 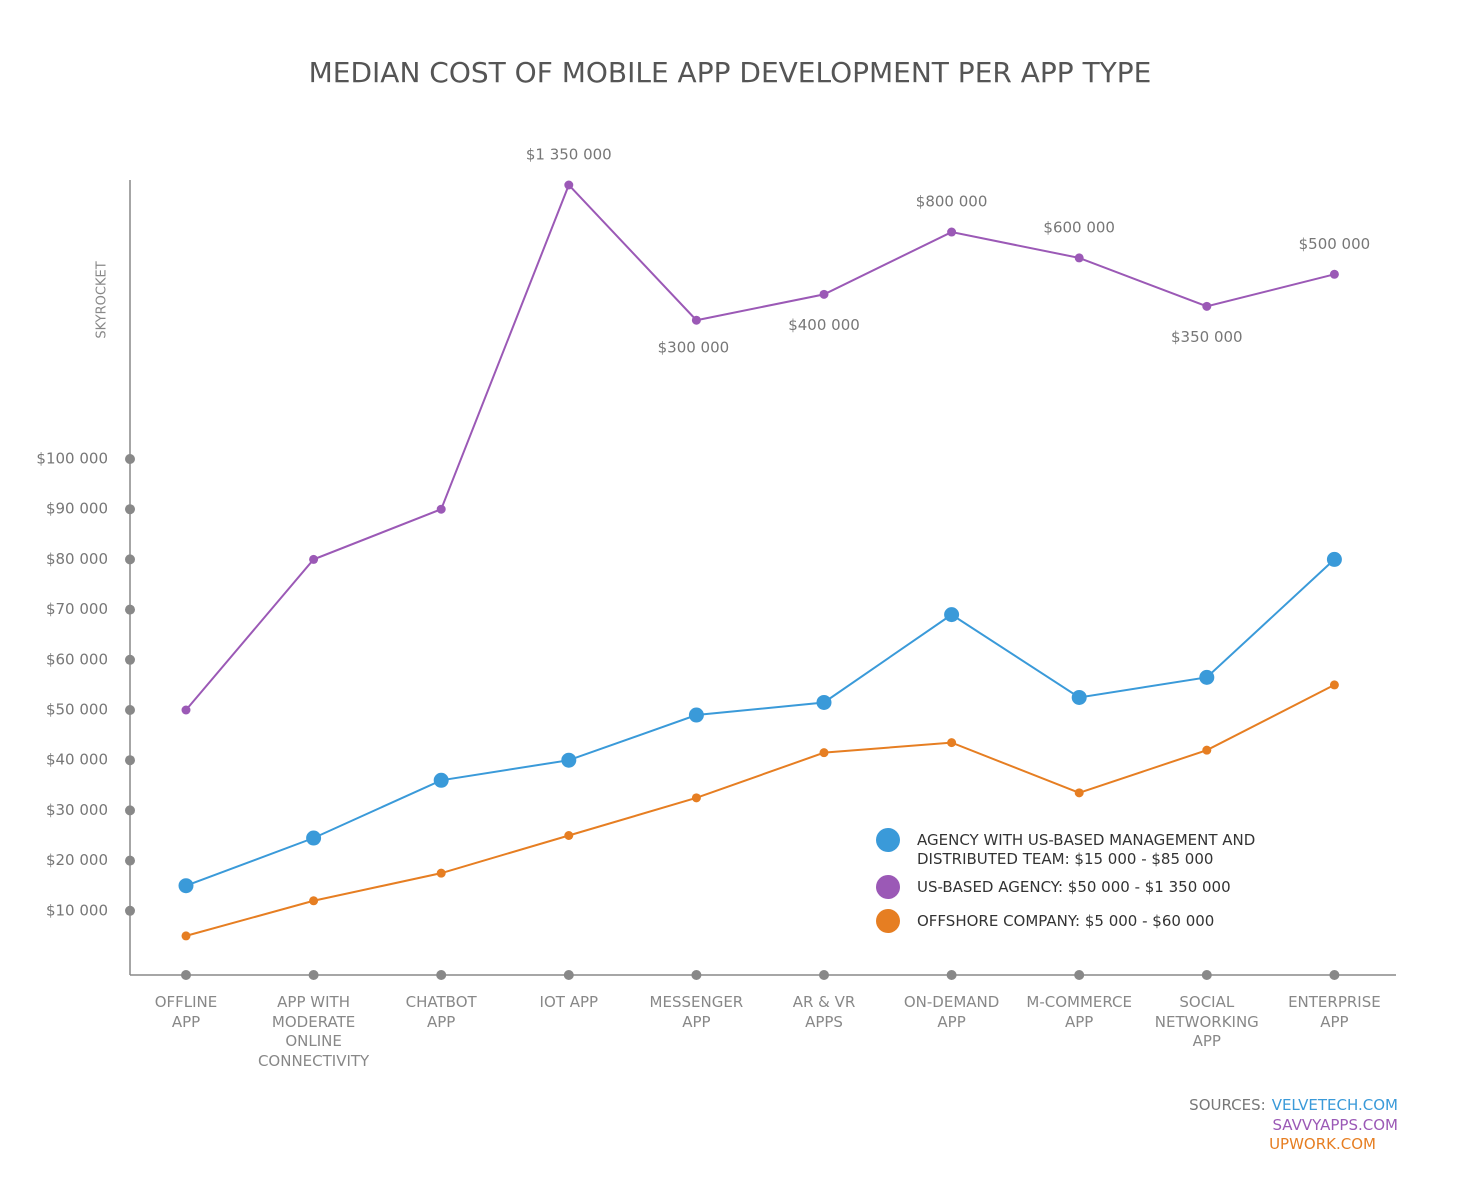 I want to click on sources-line: UPWORK.COM, so click(x=1293, y=1145).